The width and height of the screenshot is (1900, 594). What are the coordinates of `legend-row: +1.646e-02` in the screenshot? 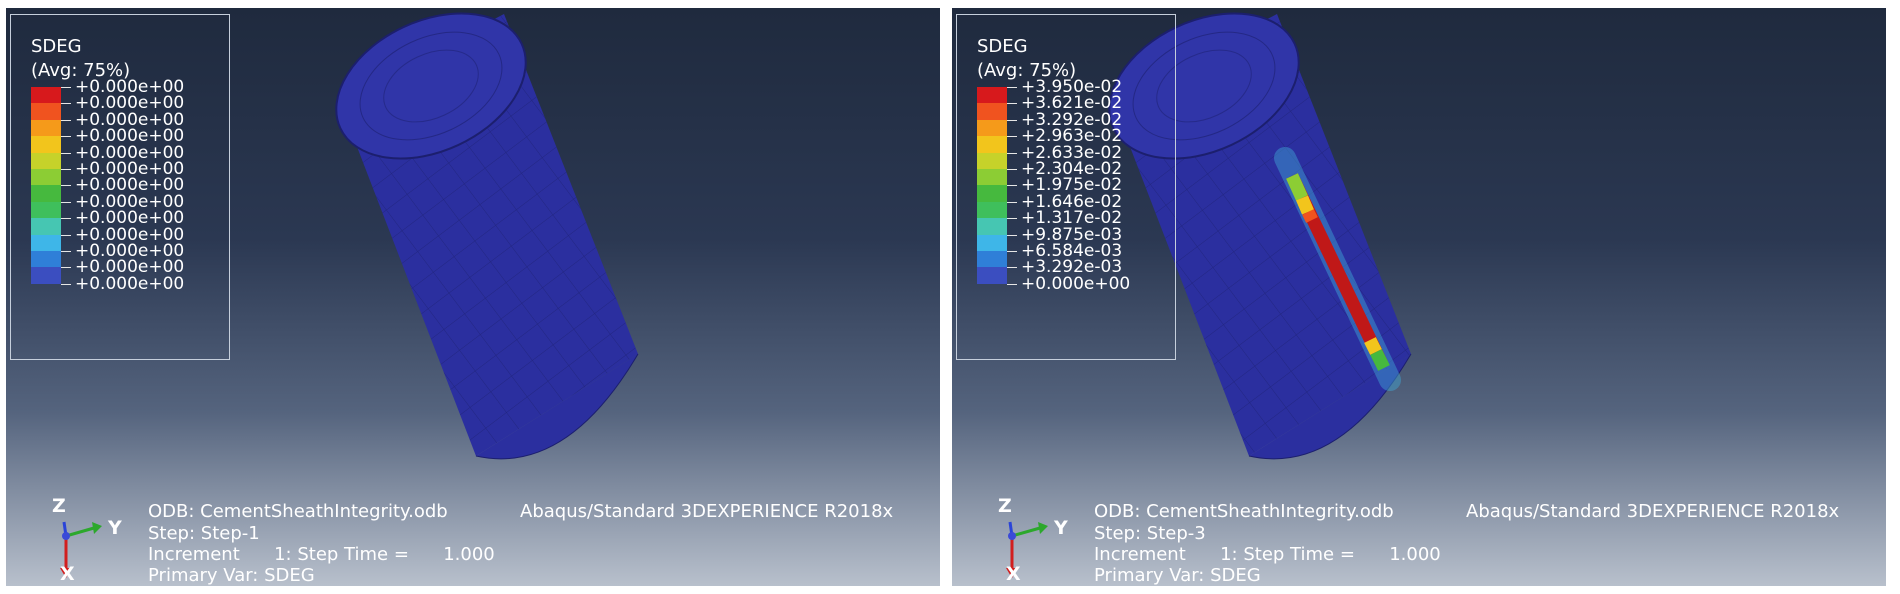 It's located at (1074, 207).